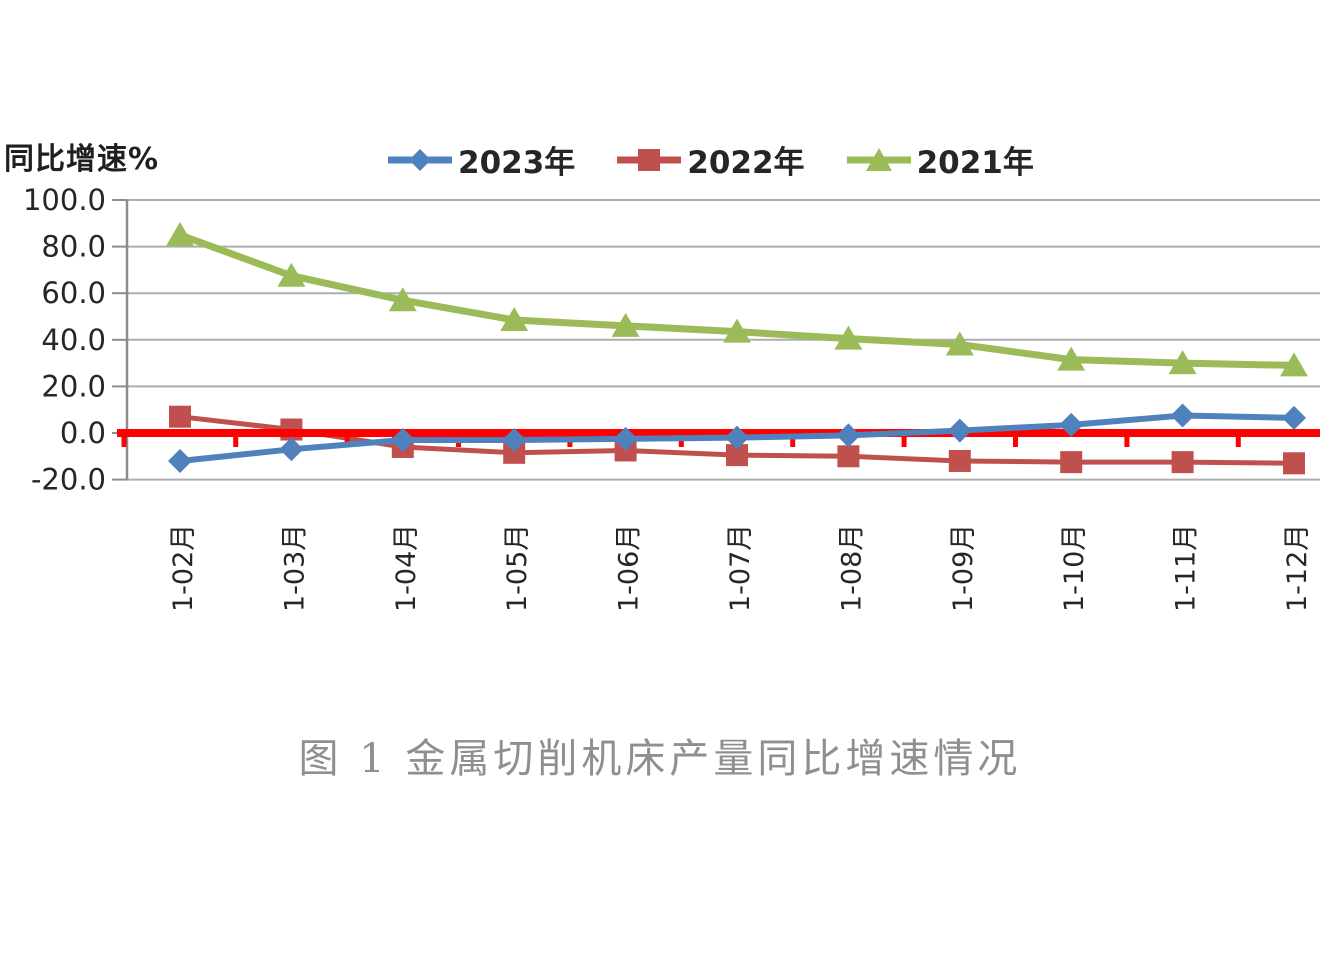 This screenshot has height=960, width=1320. I want to click on x-category-label: 1-04月, so click(406, 568).